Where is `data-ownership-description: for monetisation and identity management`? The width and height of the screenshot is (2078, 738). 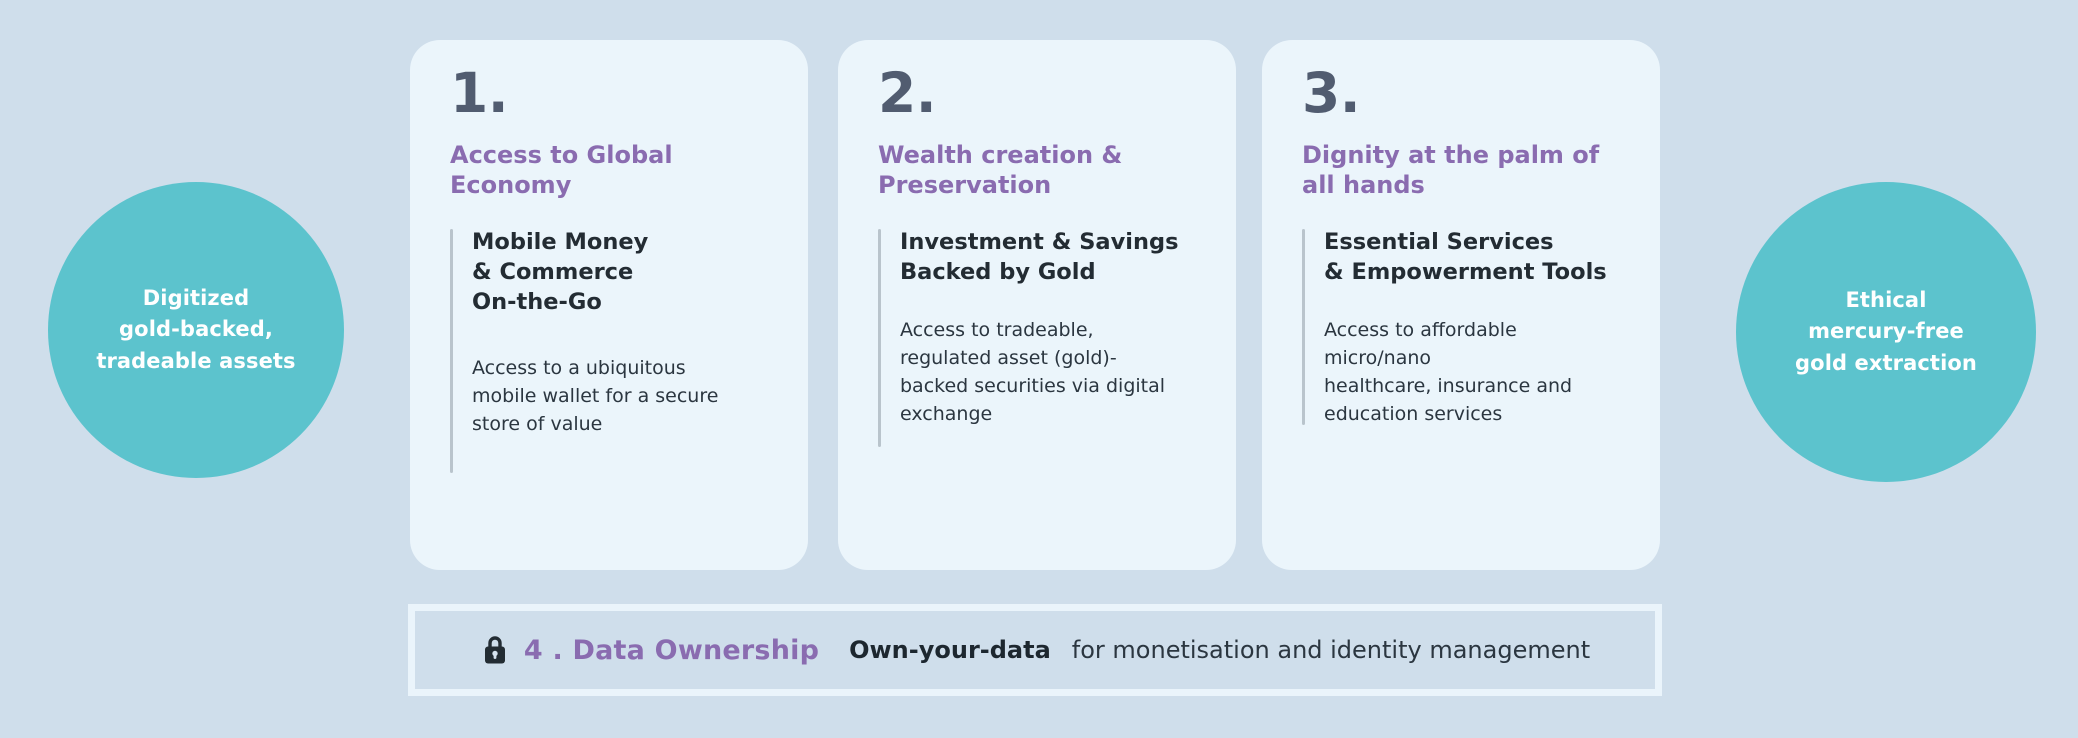 data-ownership-description: for monetisation and identity management is located at coordinates (1331, 650).